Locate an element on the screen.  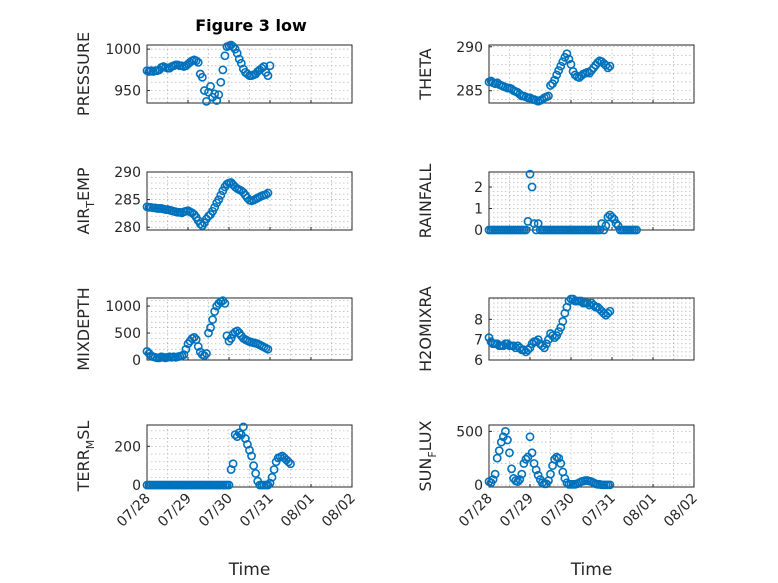
y-tick-label: 280 is located at coordinates (127, 228).